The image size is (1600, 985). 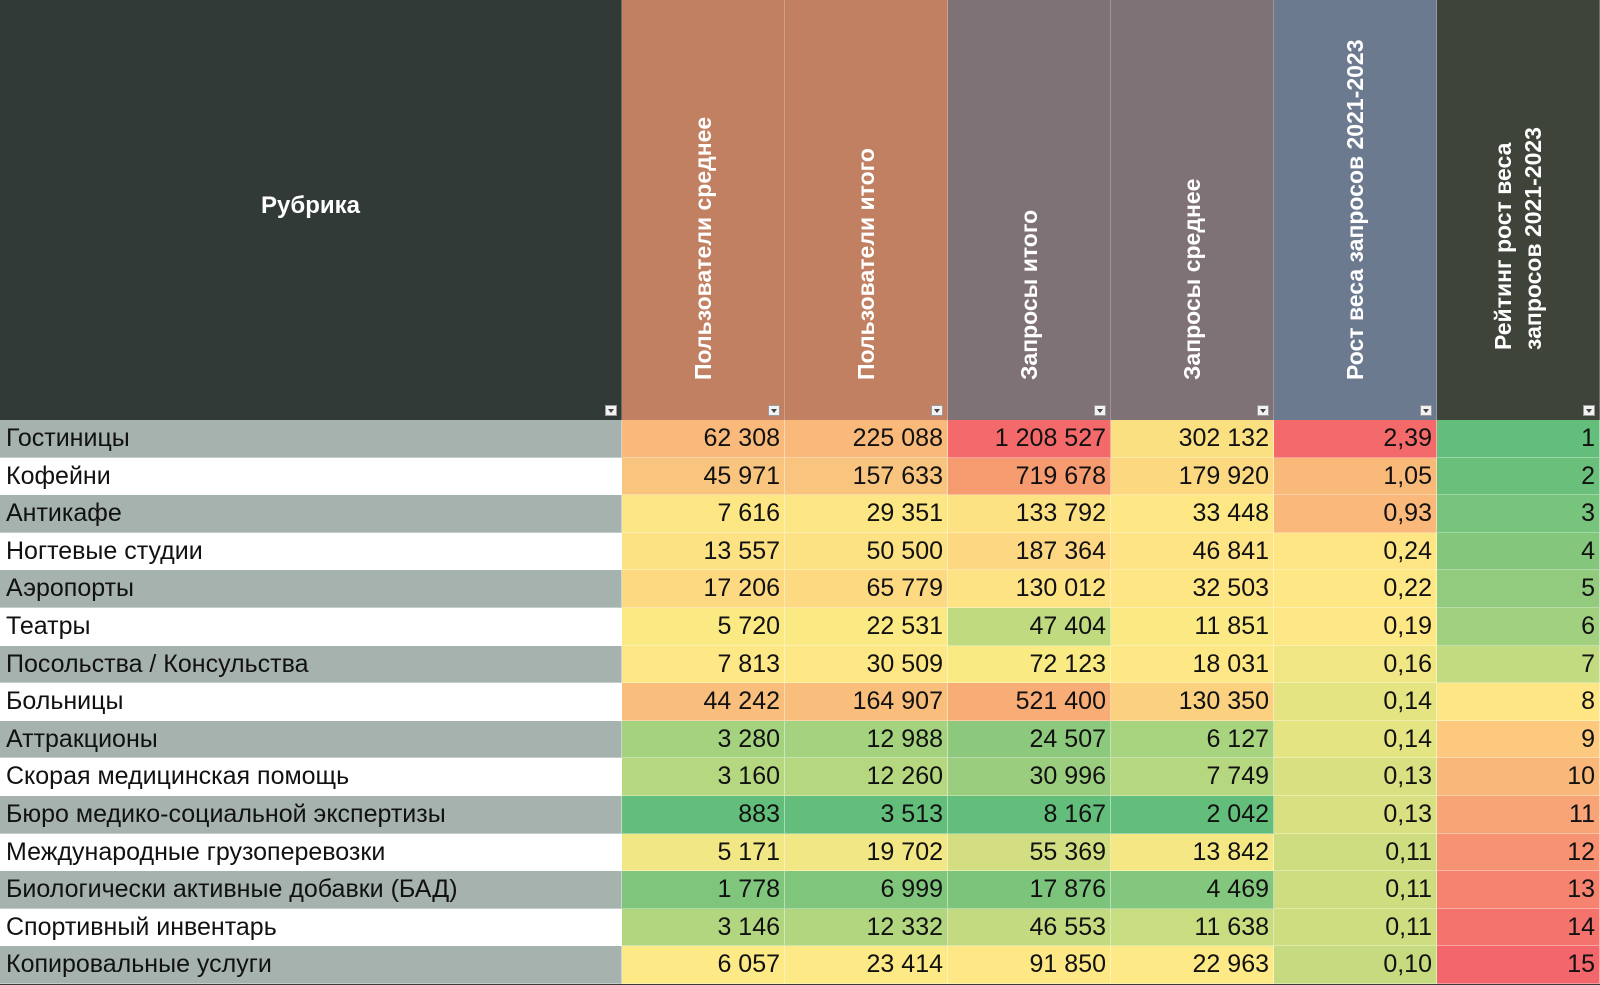 I want to click on row-value-cell-2: 12 260, so click(x=866, y=777).